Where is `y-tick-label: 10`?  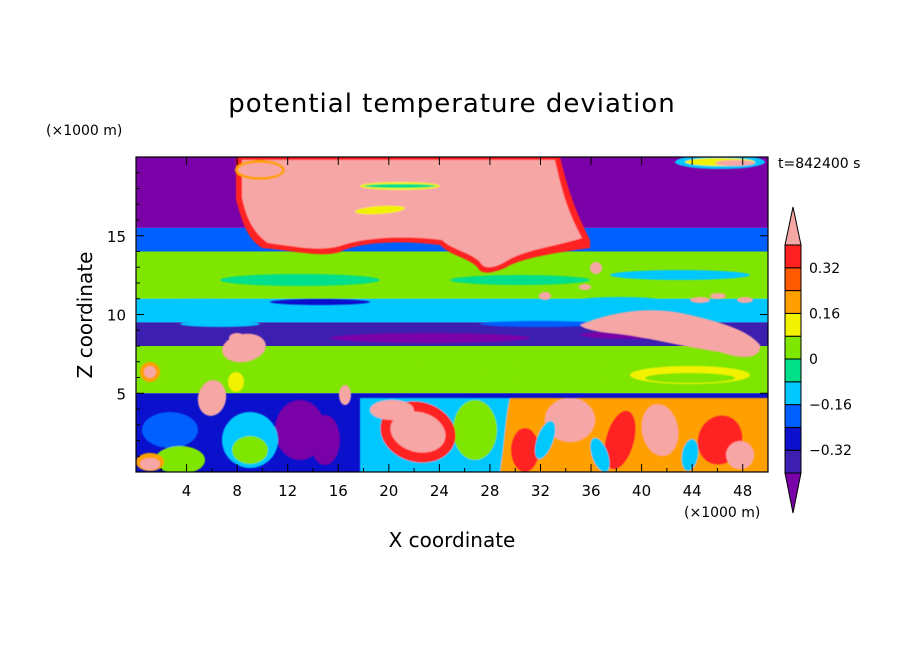
y-tick-label: 10 is located at coordinates (116, 316).